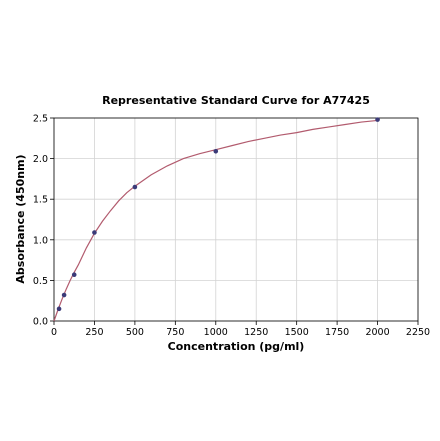 This screenshot has width=440, height=441. I want to click on chart-title: Representative Standard Curve for A77425, so click(236, 100).